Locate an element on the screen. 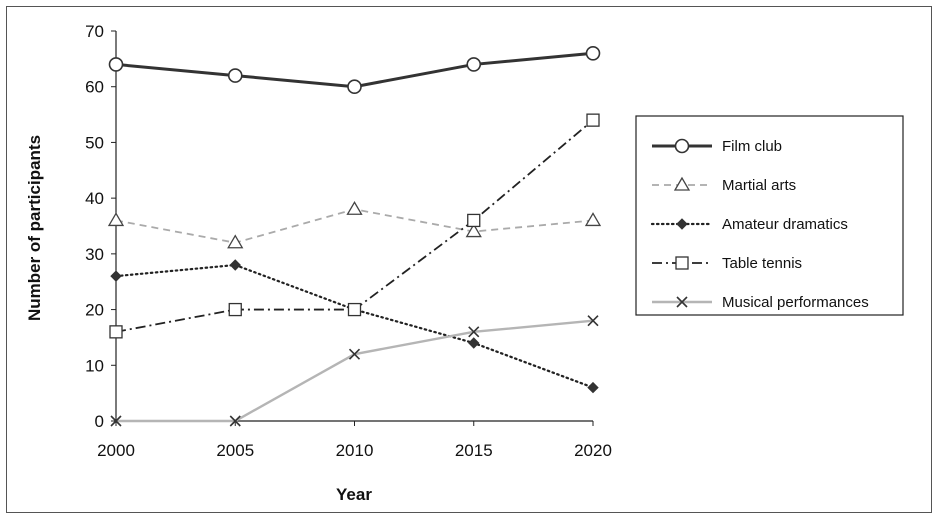 This screenshot has width=940, height=521. x-tick-label: 2020 is located at coordinates (593, 450).